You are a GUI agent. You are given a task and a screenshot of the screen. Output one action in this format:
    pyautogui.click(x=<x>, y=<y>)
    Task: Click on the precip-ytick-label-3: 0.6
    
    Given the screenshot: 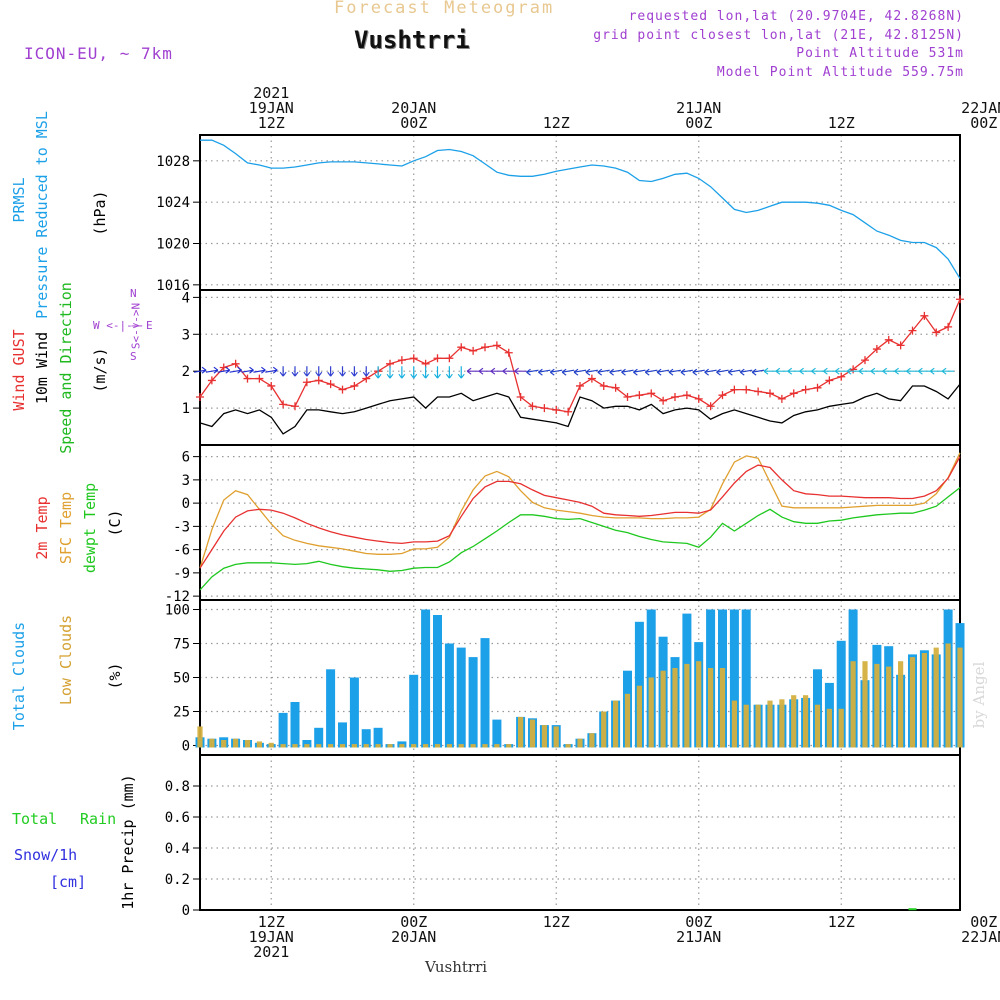 What is the action you would take?
    pyautogui.click(x=177, y=818)
    